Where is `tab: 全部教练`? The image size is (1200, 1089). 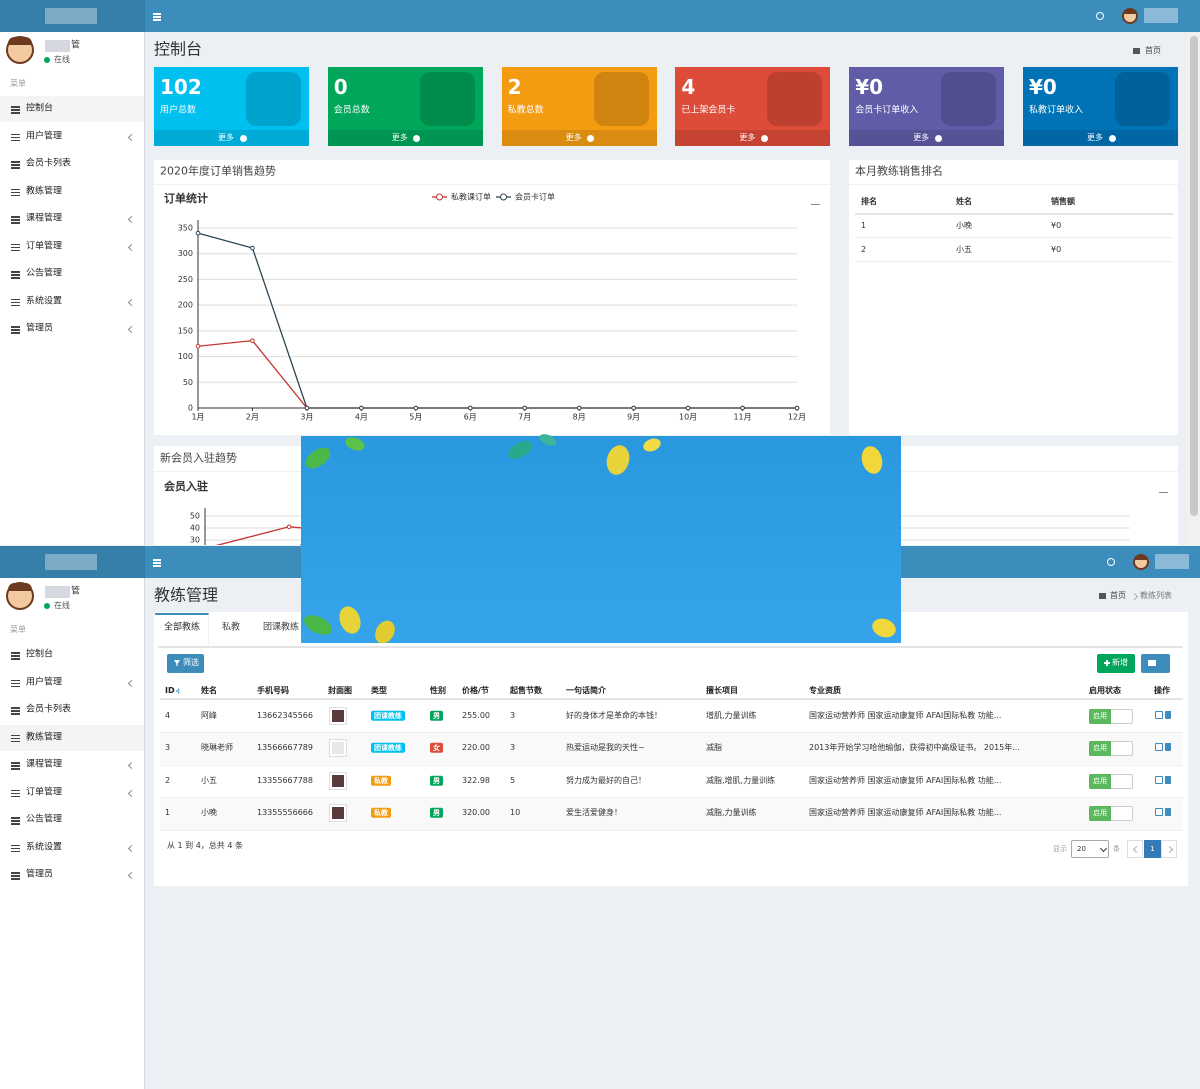 tab: 全部教练 is located at coordinates (182, 627).